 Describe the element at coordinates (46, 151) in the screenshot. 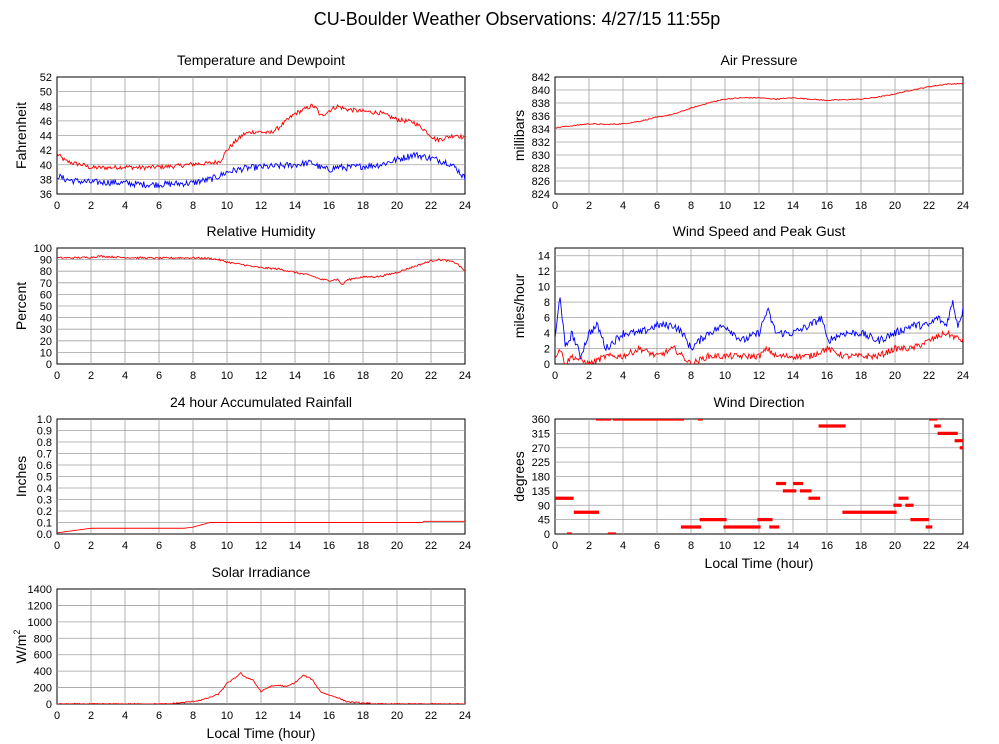

I see `y-tick-label: 42` at that location.